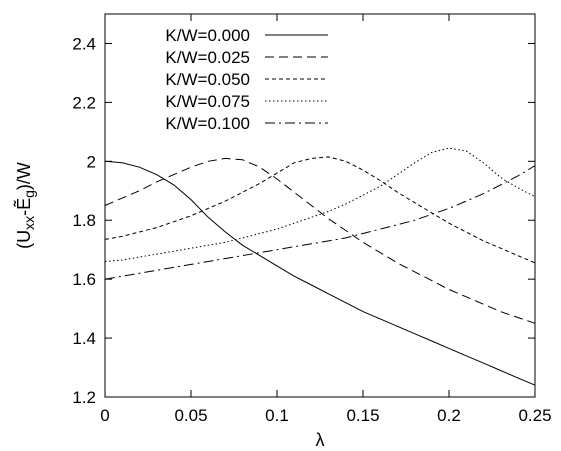  Describe the element at coordinates (84, 220) in the screenshot. I see `y-tick-label: 1.8` at that location.